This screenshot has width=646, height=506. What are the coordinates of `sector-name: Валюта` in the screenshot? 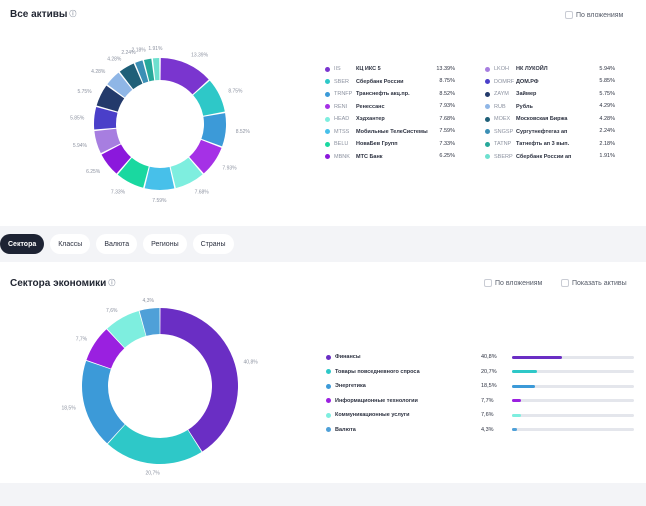 It's located at (345, 429).